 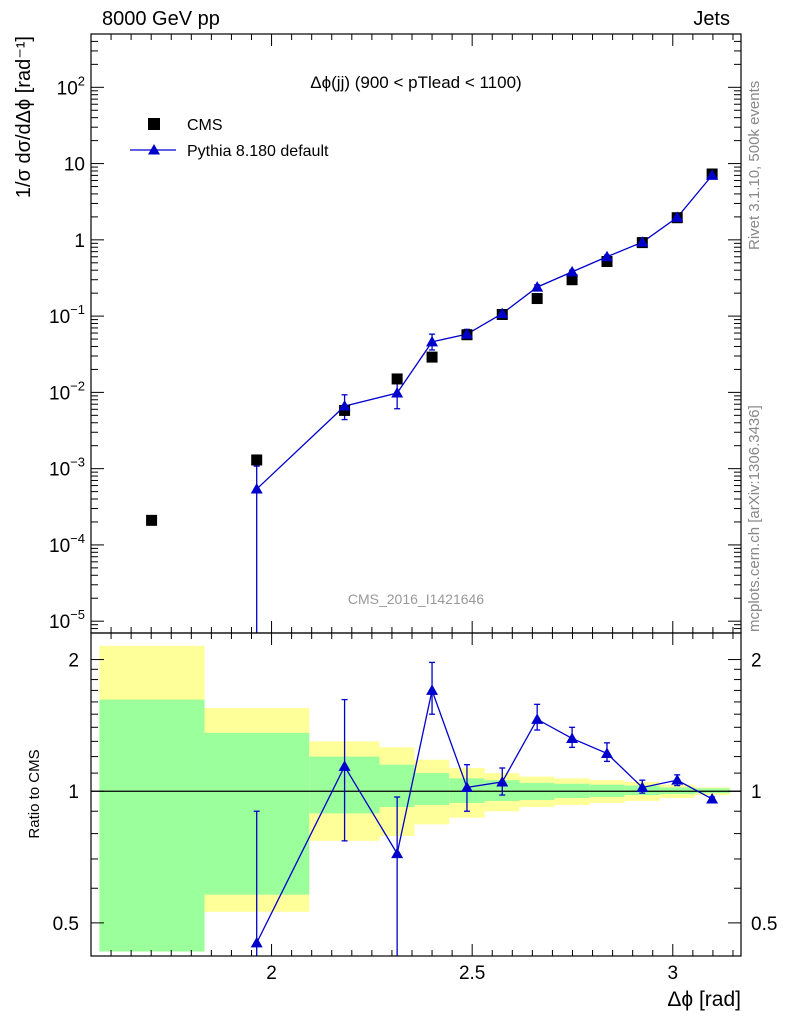 I want to click on x-tick-label: 2, so click(x=271, y=973).